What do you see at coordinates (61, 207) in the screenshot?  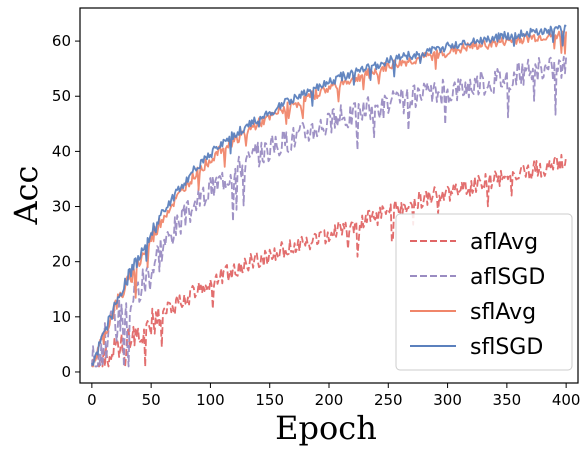 I see `y-tick-label: 30` at bounding box center [61, 207].